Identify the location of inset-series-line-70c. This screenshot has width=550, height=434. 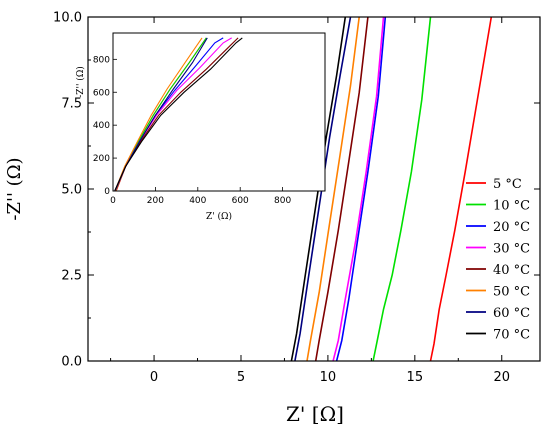
(178, 114).